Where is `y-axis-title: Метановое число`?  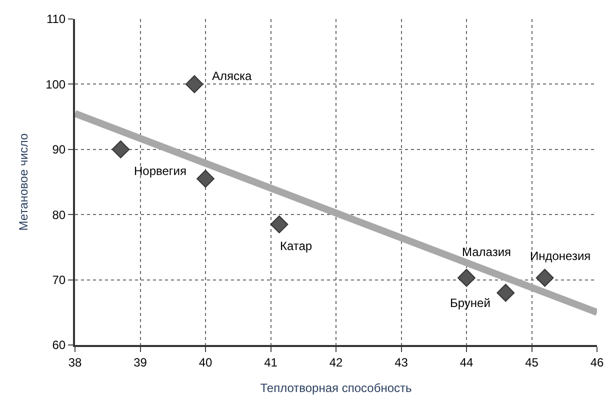
y-axis-title: Метановое число is located at coordinates (23, 181).